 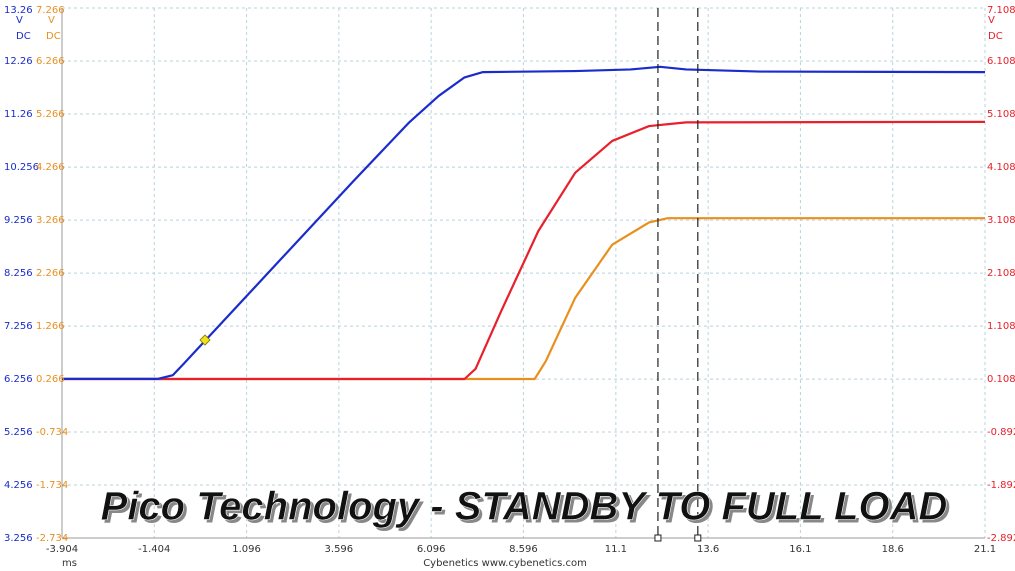 What do you see at coordinates (18, 326) in the screenshot?
I see `y-tick-label: 7.256` at bounding box center [18, 326].